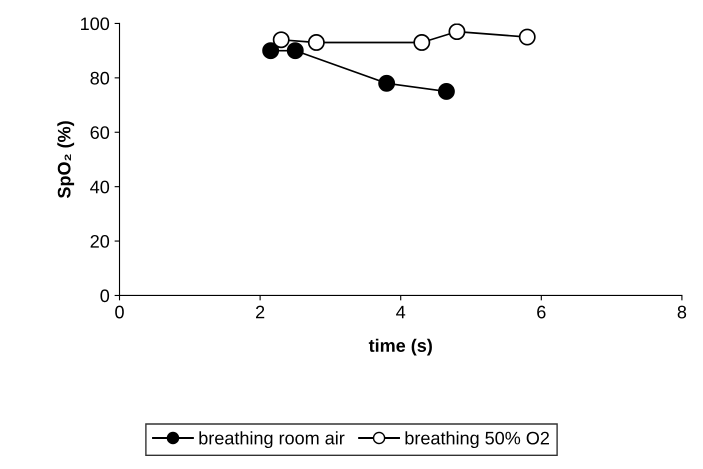 This screenshot has height=469, width=703. I want to click on y-tick-label: 0, so click(105, 295).